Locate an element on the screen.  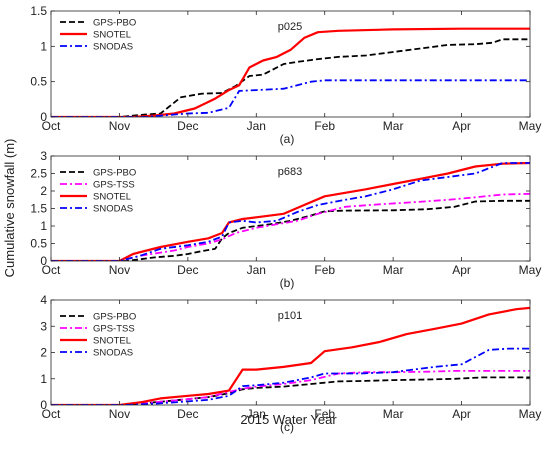
y-axis-label: Cumulative snowfall (m) is located at coordinates (9, 208).